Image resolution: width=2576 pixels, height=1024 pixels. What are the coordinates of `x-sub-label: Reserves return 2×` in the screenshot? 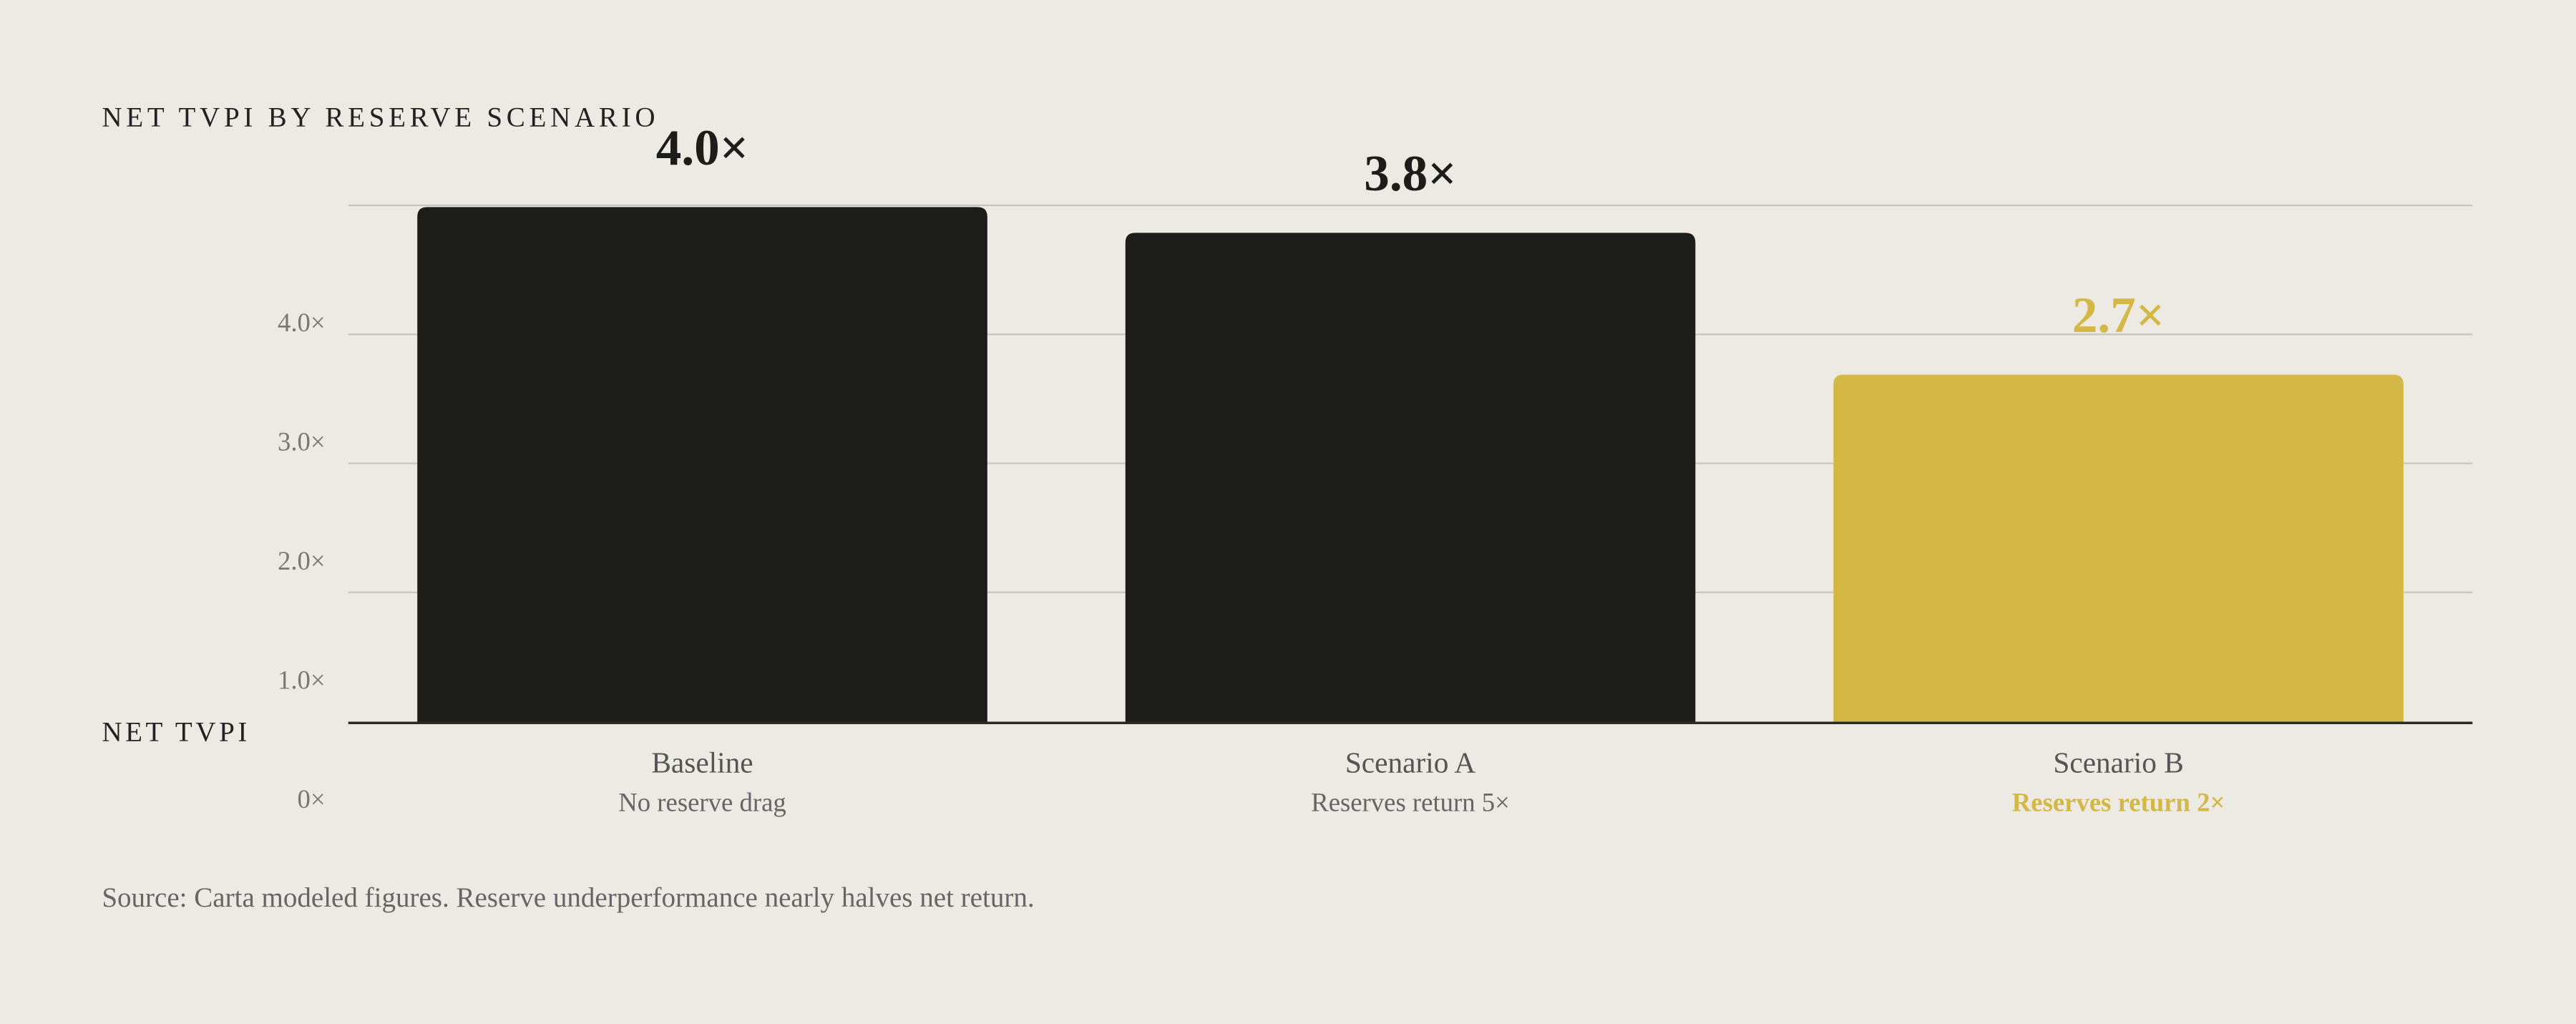 It's located at (2118, 801).